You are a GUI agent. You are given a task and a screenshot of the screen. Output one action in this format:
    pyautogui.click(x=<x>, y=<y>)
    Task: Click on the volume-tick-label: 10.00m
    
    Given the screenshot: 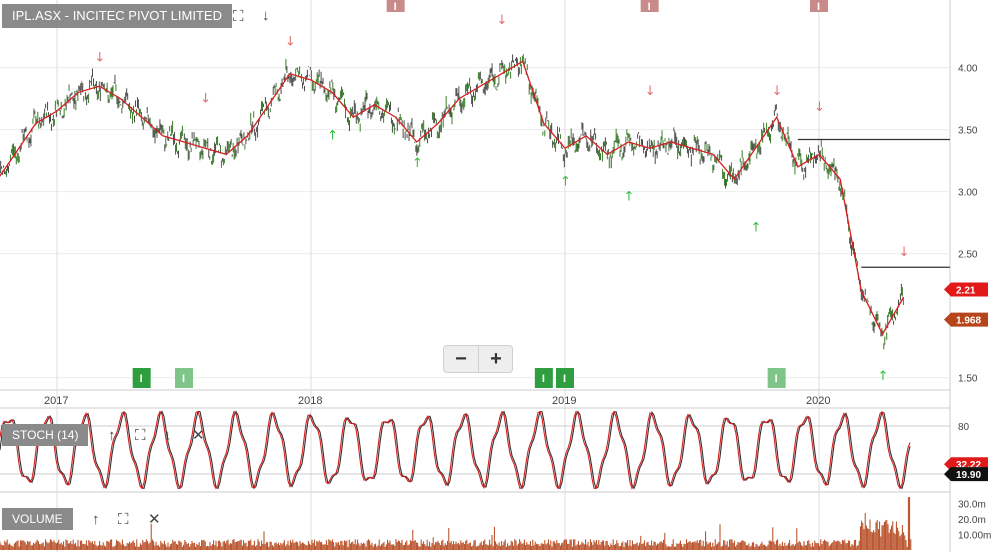 What is the action you would take?
    pyautogui.click(x=974, y=535)
    